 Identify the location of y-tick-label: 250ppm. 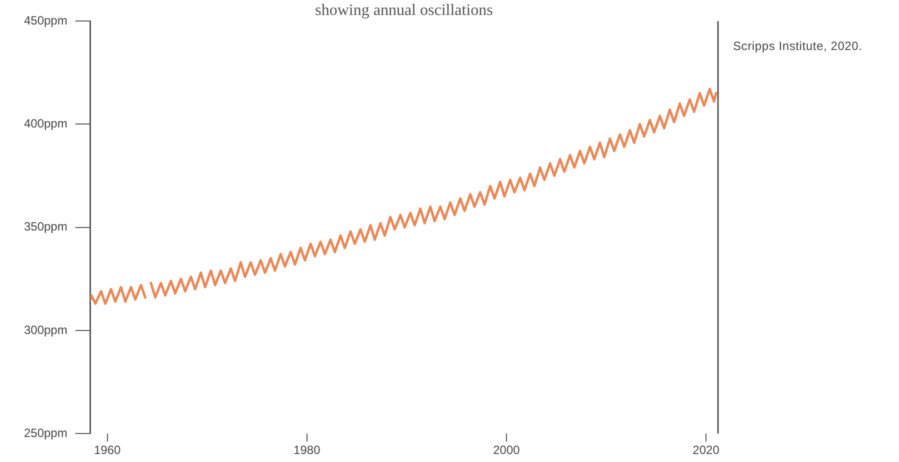
(46, 433).